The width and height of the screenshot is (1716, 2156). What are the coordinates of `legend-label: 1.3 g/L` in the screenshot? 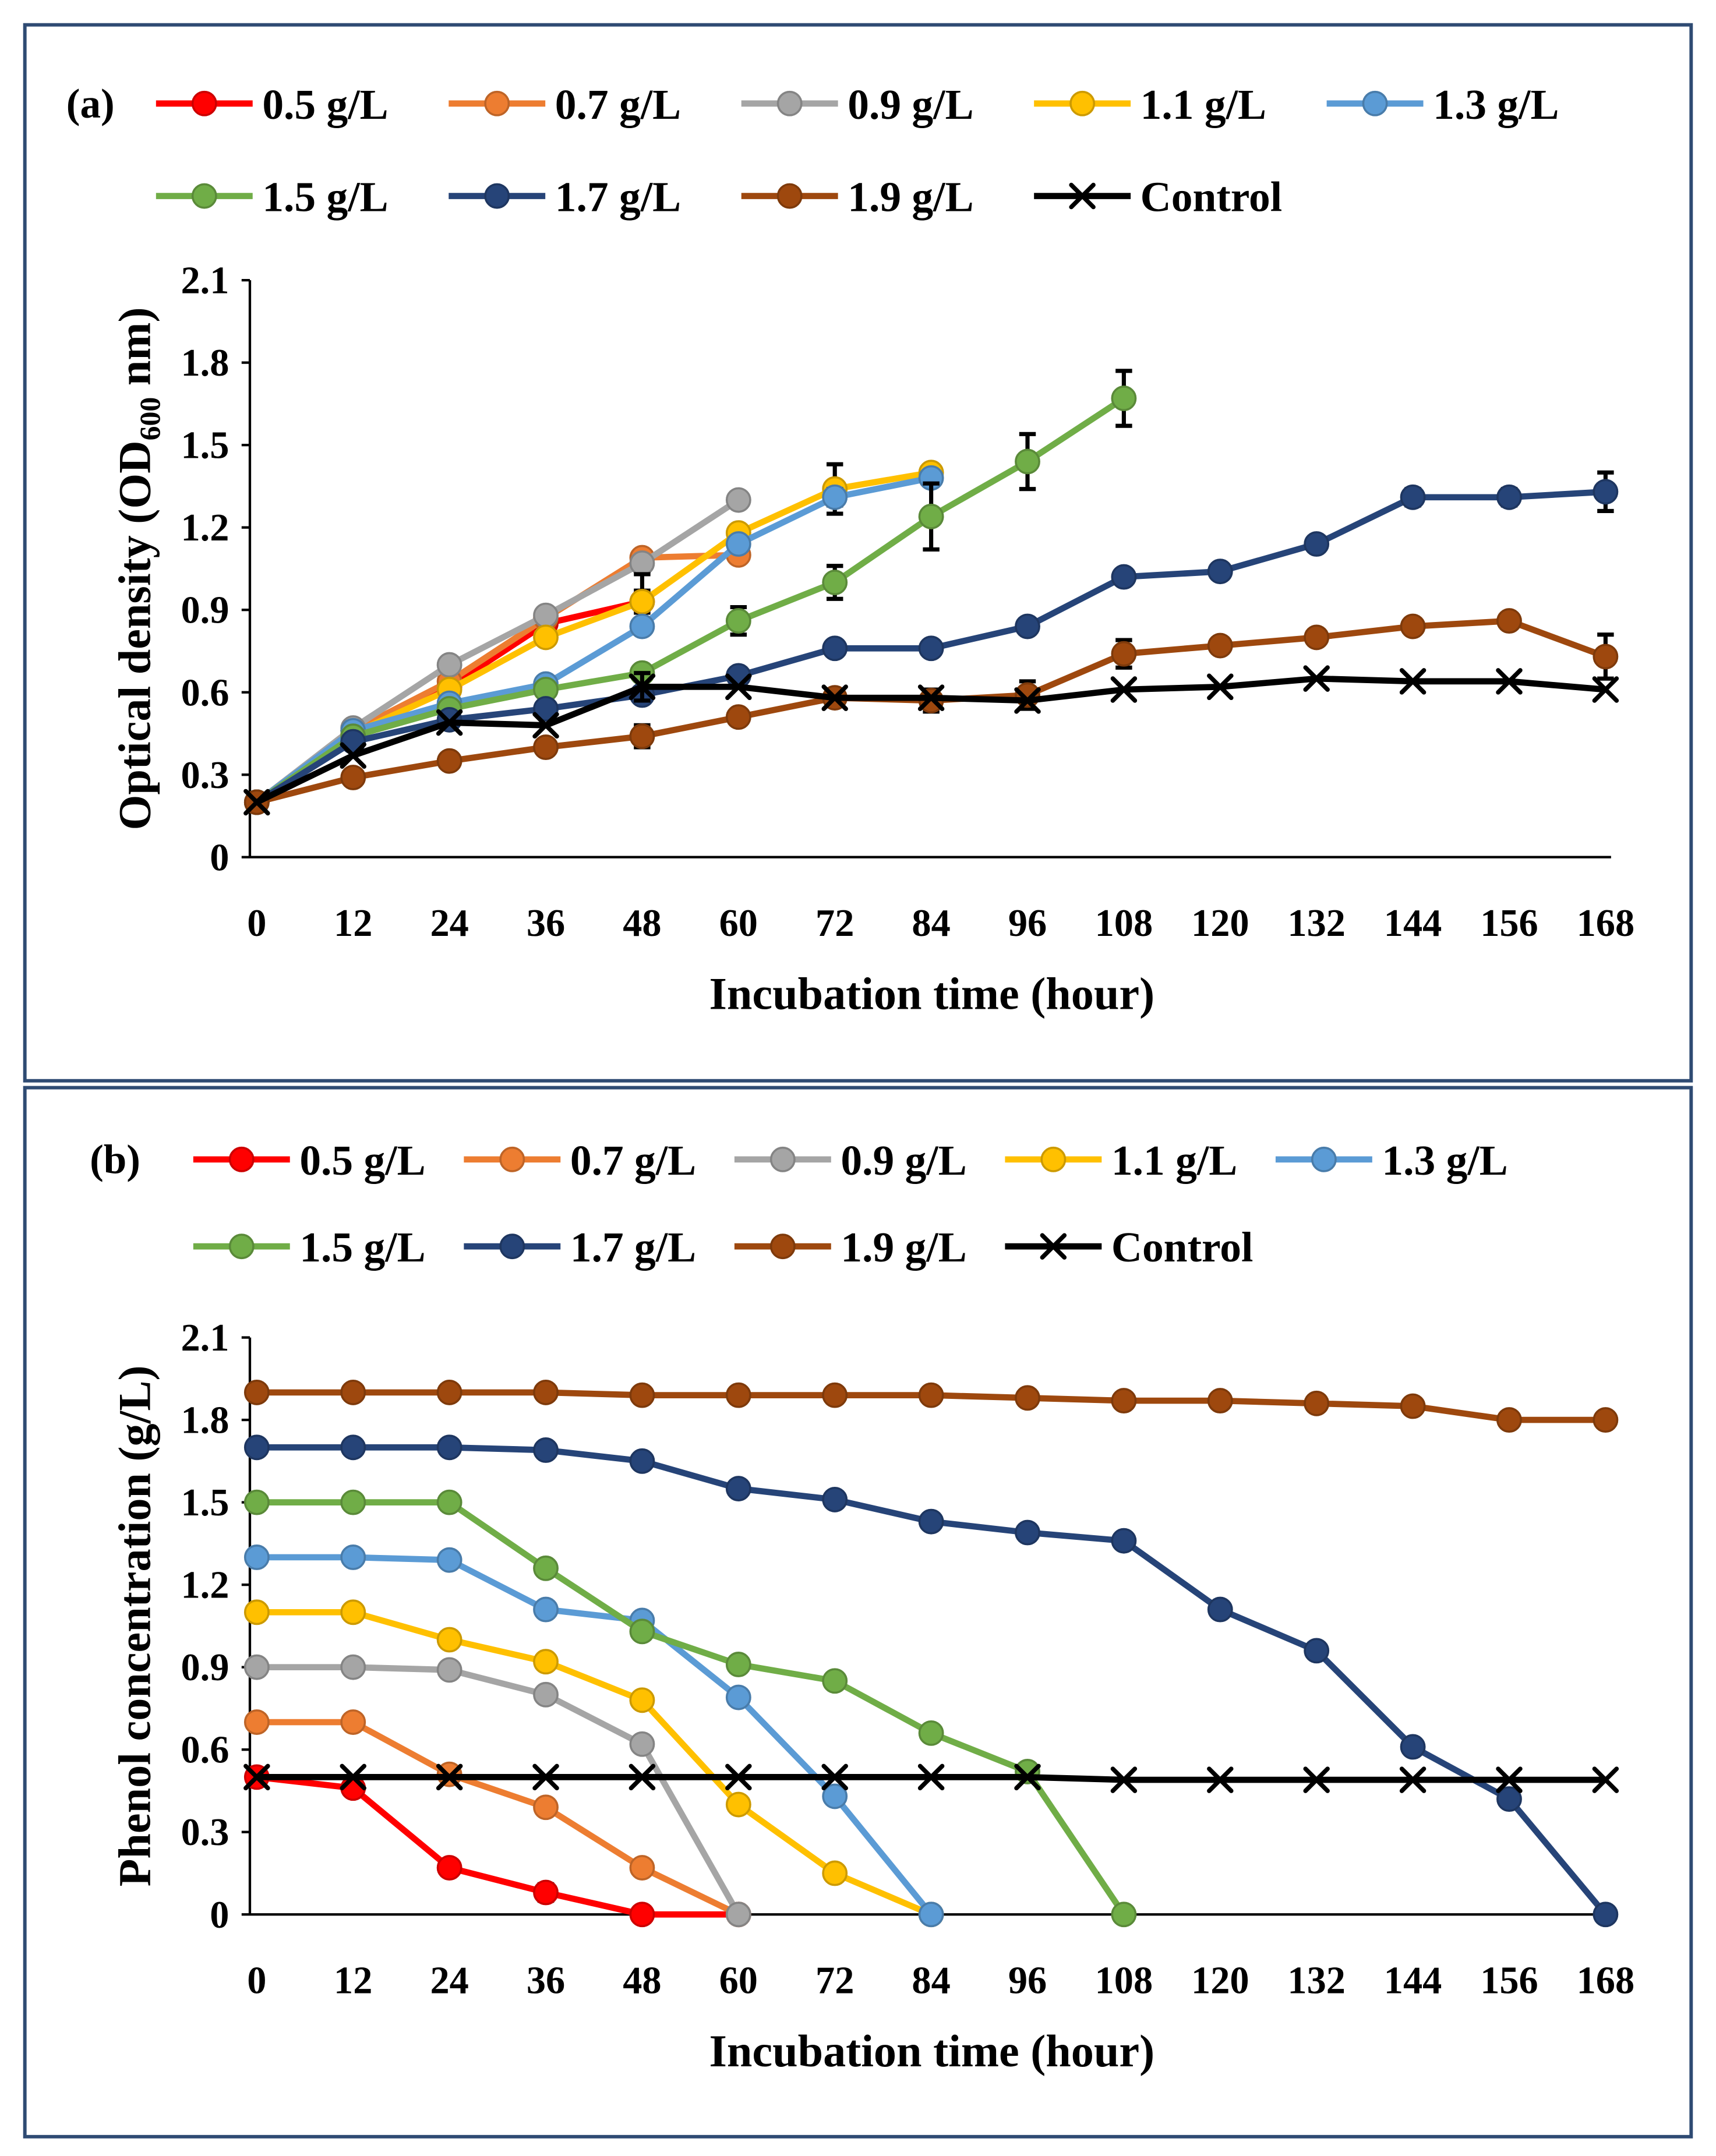 It's located at (1444, 1160).